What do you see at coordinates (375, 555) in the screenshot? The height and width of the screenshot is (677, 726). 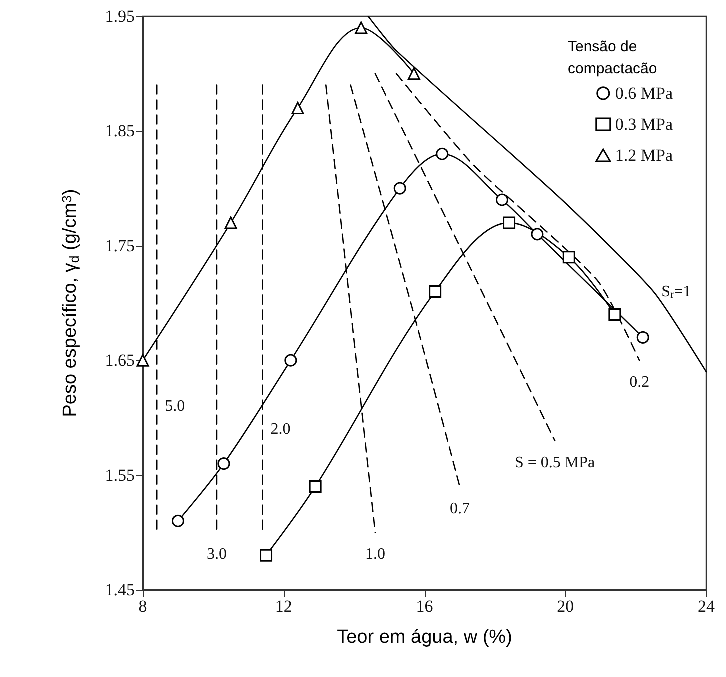 I see `annotation: 1.0` at bounding box center [375, 555].